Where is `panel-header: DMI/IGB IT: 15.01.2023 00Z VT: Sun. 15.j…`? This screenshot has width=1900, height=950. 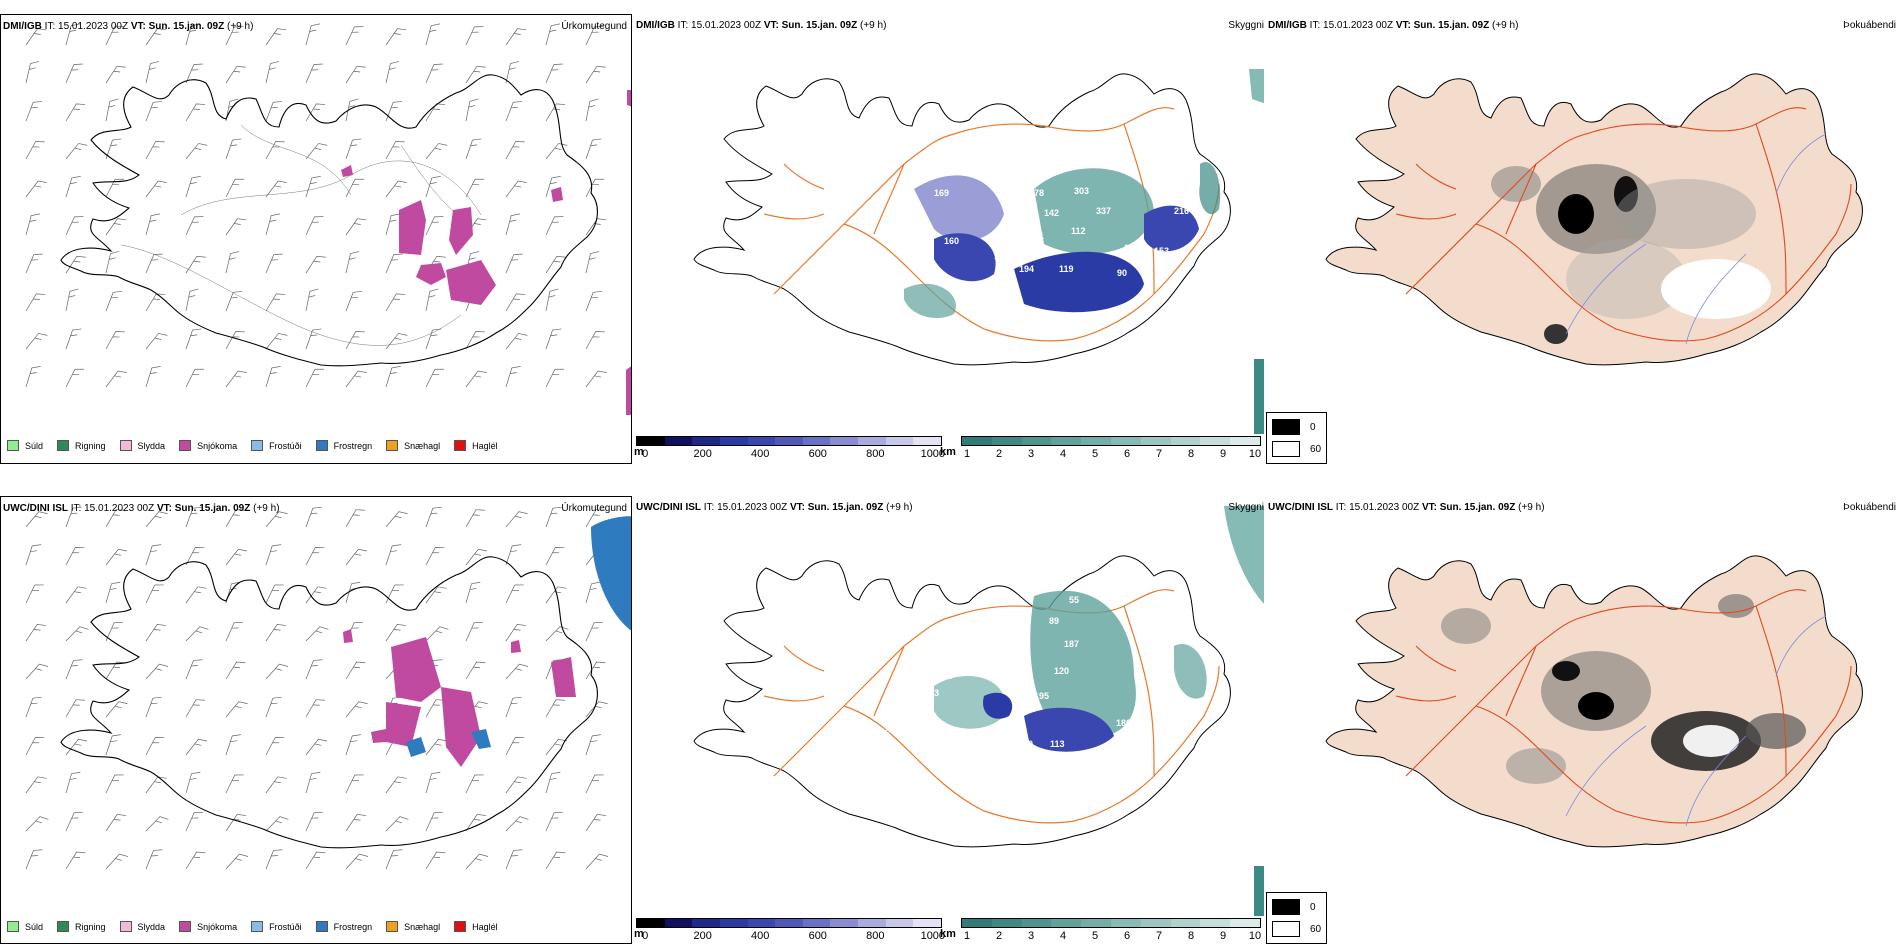
panel-header: DMI/IGB IT: 15.01.2023 00Z VT: Sun. 15.j… is located at coordinates (1393, 25).